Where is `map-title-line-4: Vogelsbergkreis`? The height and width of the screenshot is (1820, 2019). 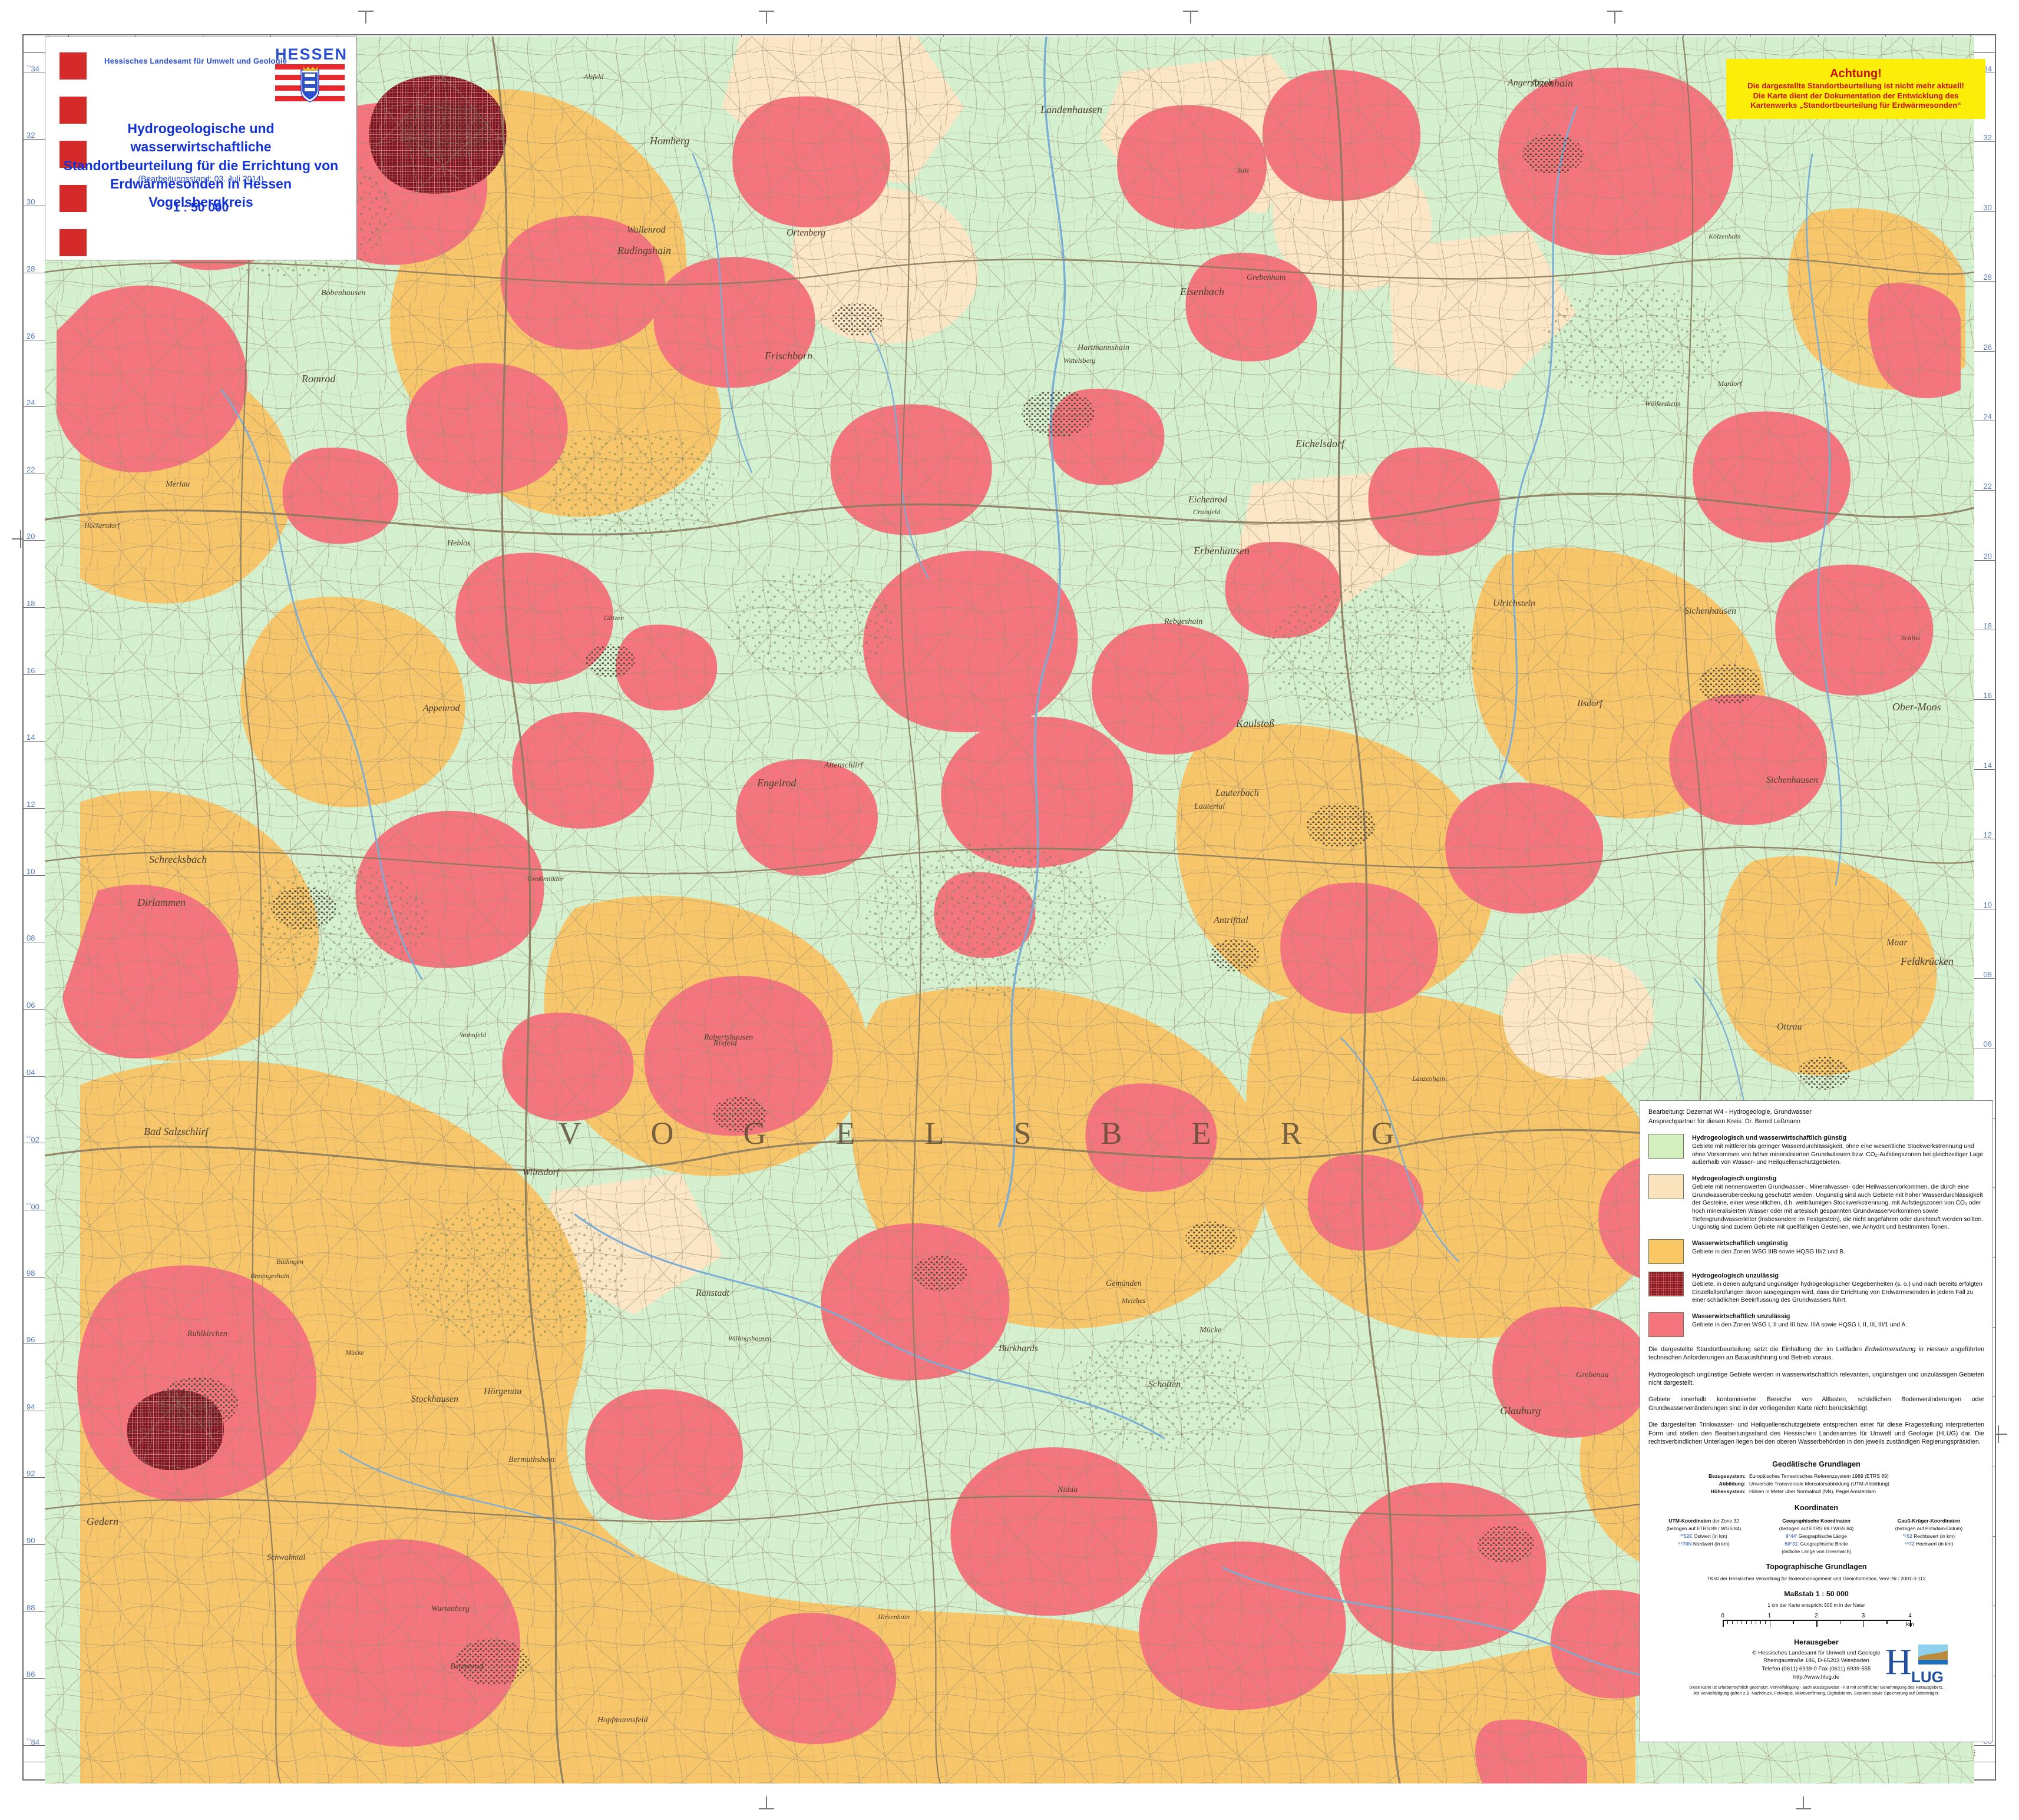
map-title-line-4: Vogelsbergkreis is located at coordinates (201, 202).